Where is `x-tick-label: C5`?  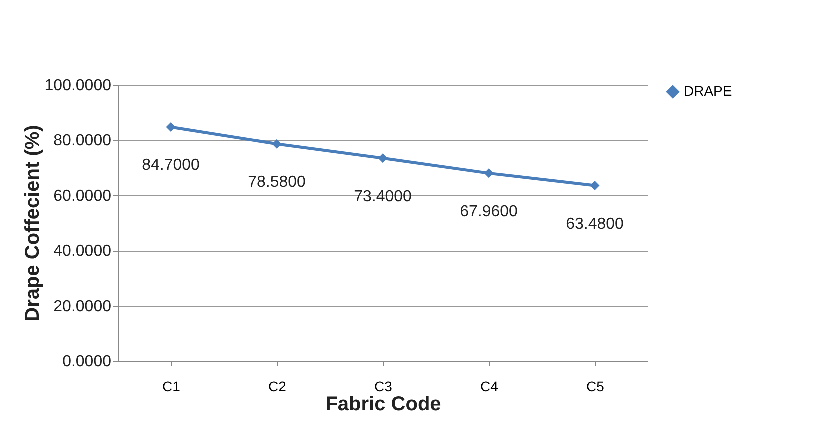 x-tick-label: C5 is located at coordinates (595, 386).